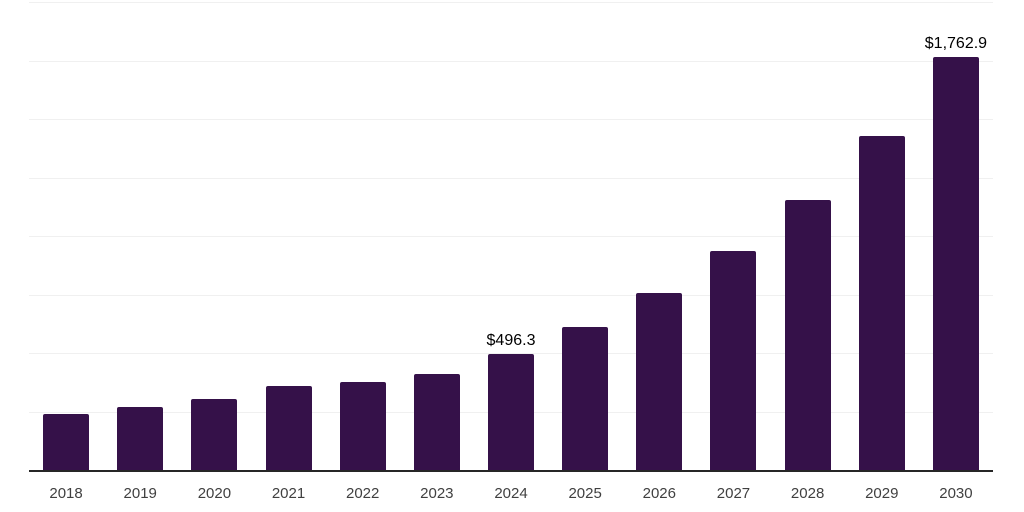 The width and height of the screenshot is (1024, 512). I want to click on x-tick-label-2023: 2023, so click(437, 493).